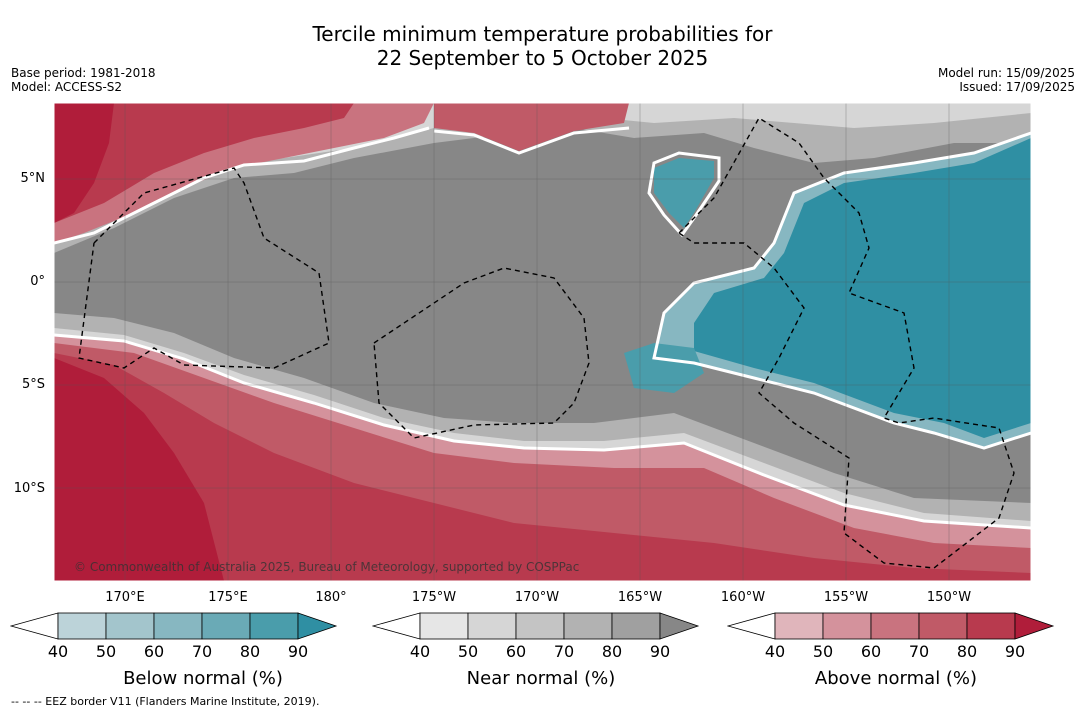 This screenshot has width=1085, height=713. I want to click on below-normal-high-extend, so click(317, 626).